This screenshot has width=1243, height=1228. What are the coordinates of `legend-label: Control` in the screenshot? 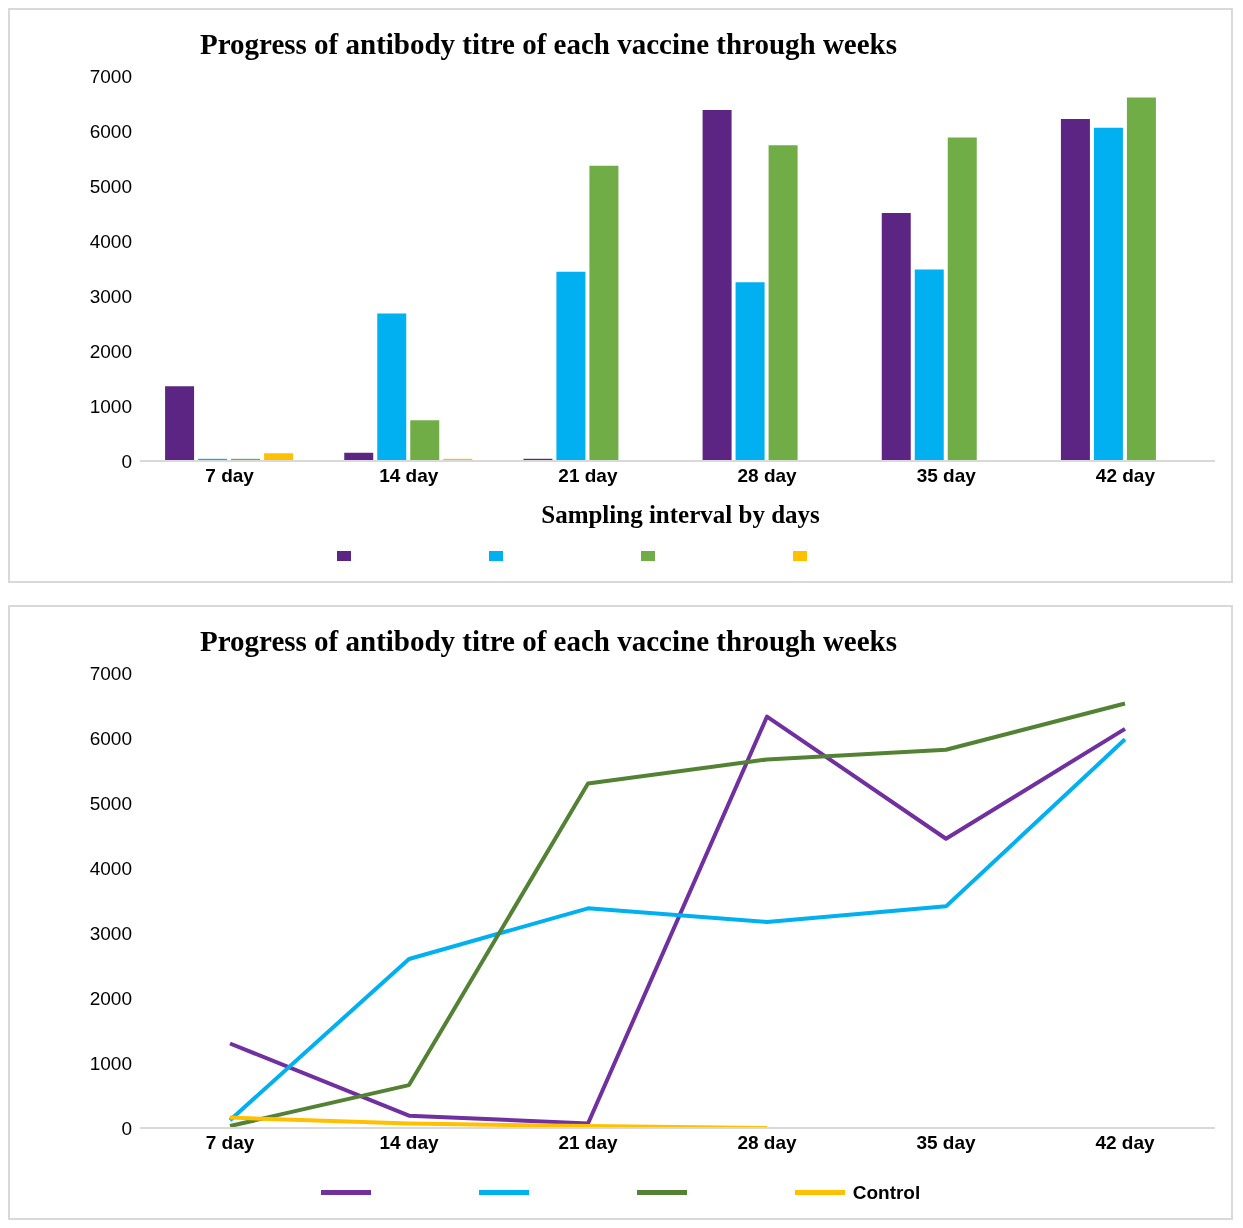 It's located at (886, 1193).